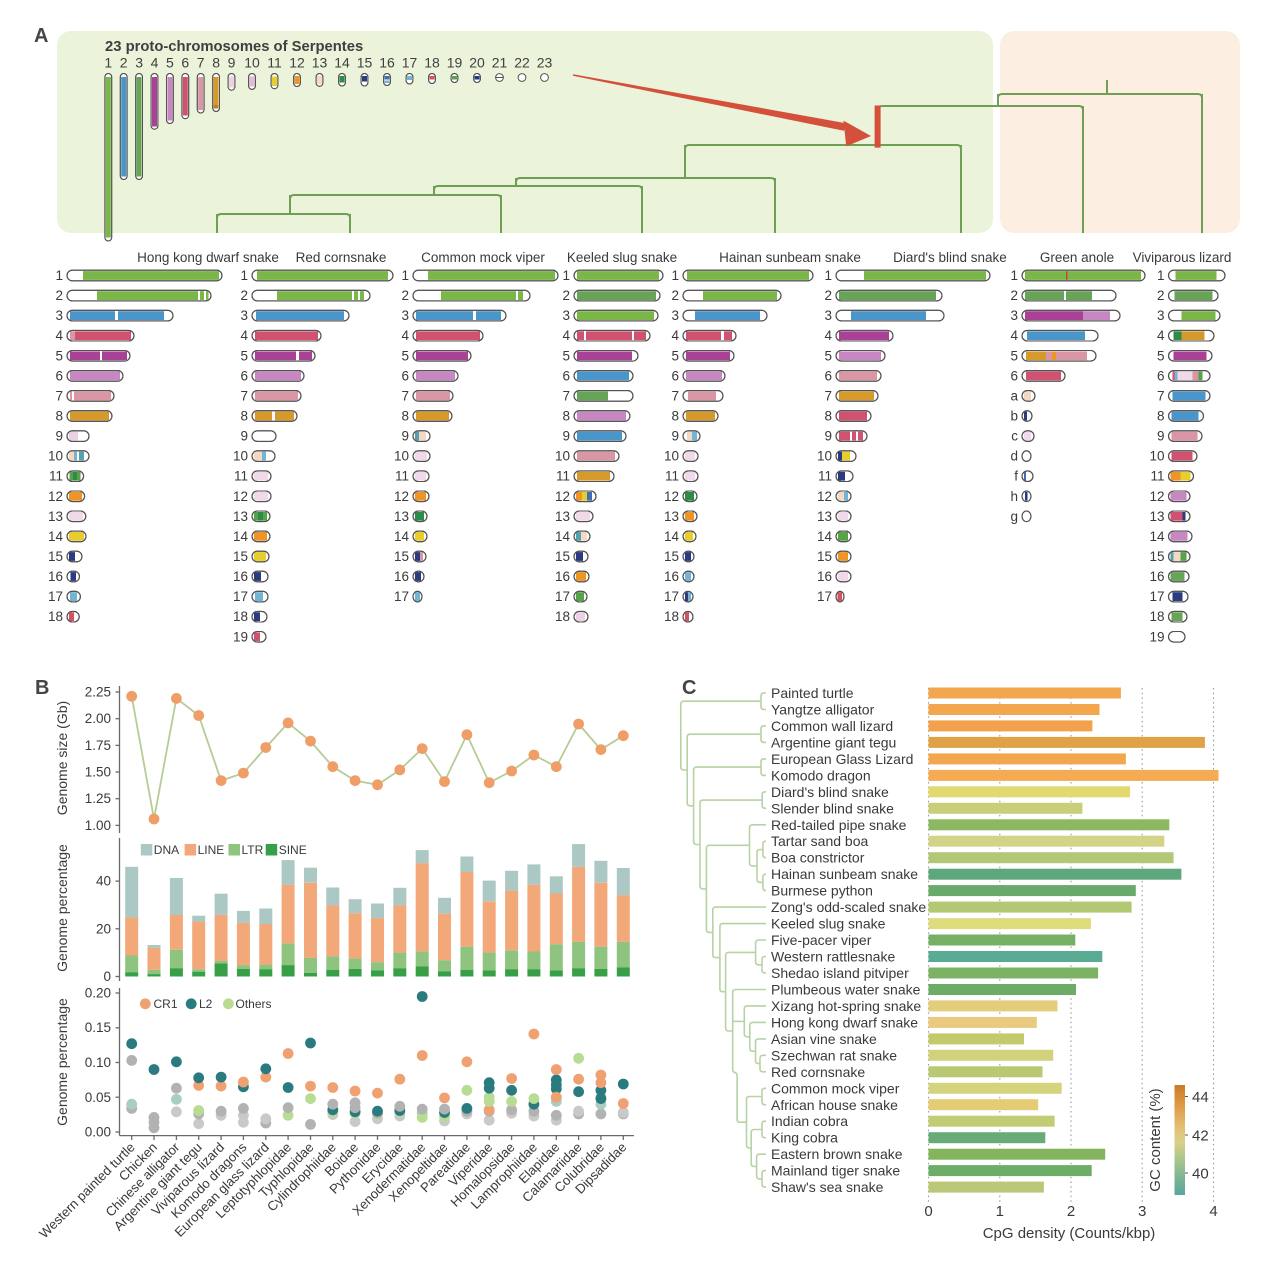 The width and height of the screenshot is (1269, 1269). Describe the element at coordinates (689, 688) in the screenshot. I see `svg-text: C` at that location.